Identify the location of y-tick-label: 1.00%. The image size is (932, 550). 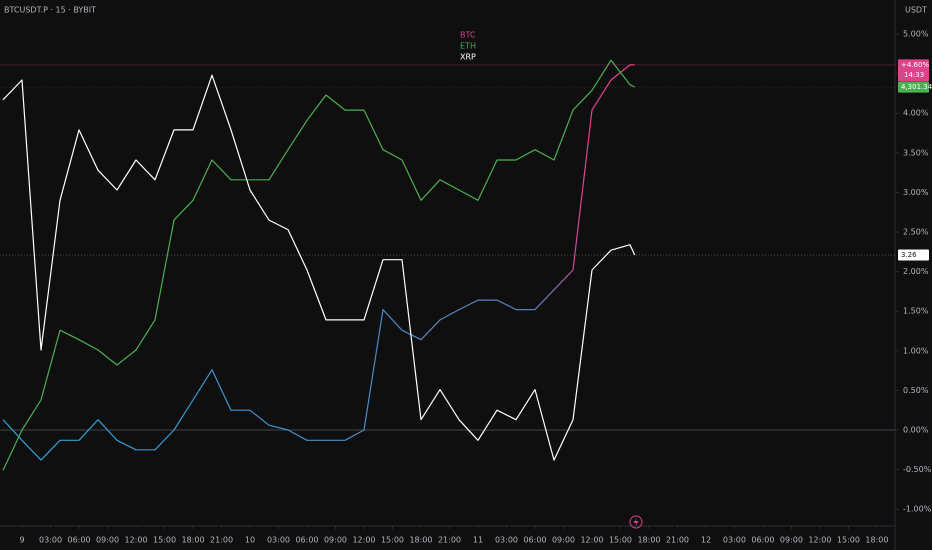
(916, 350).